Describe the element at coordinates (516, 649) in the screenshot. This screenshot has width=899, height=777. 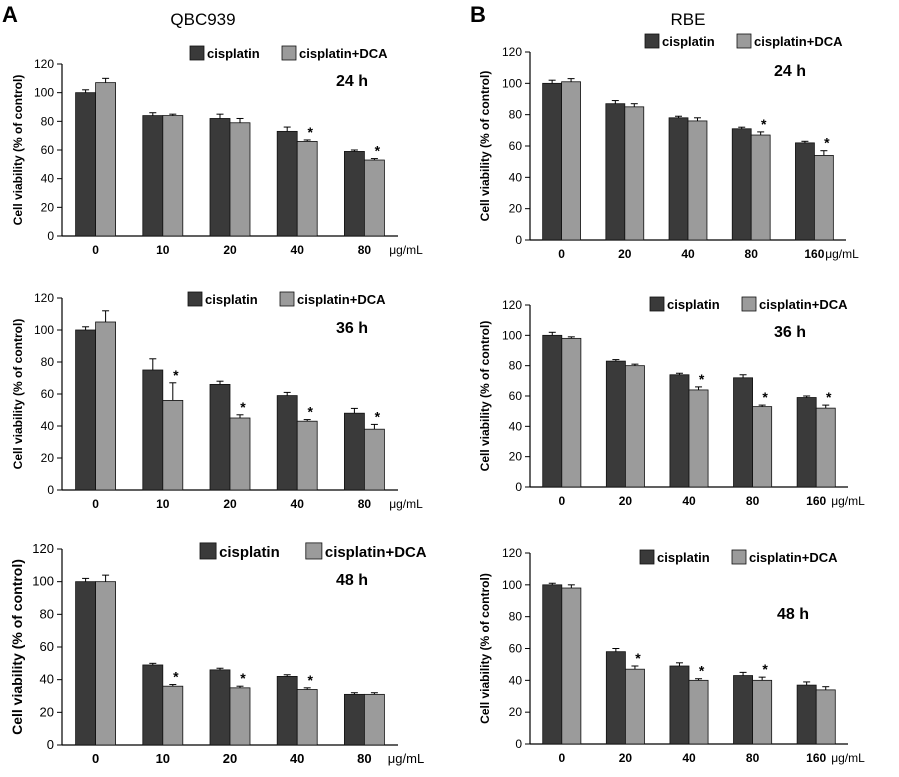
I see `y-tick-label: 60` at that location.